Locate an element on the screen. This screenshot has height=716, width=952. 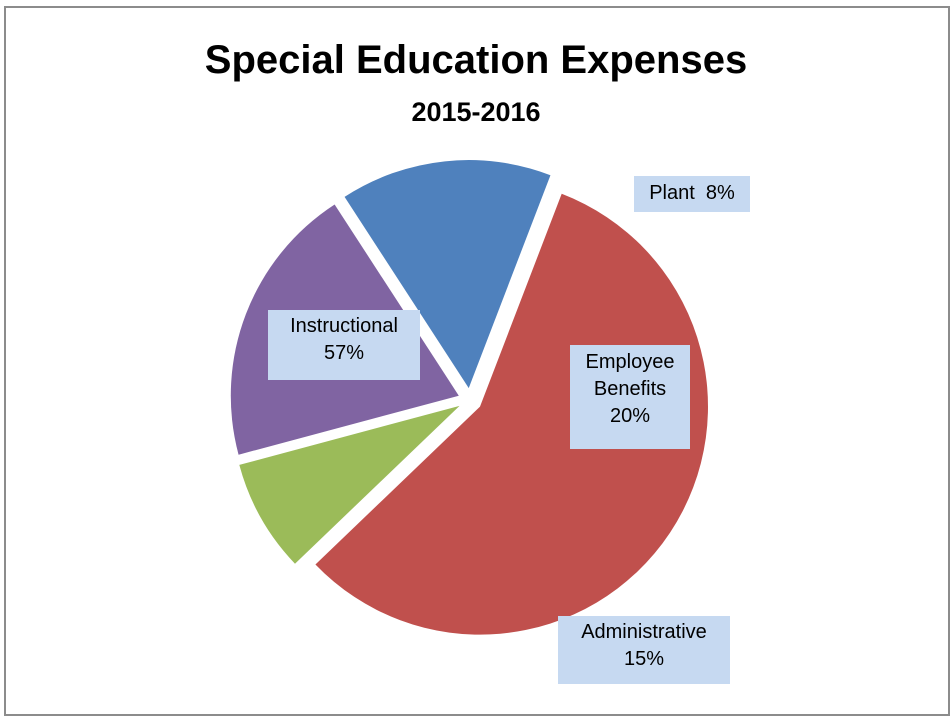
chart-title: Special Education Expenses is located at coordinates (476, 60).